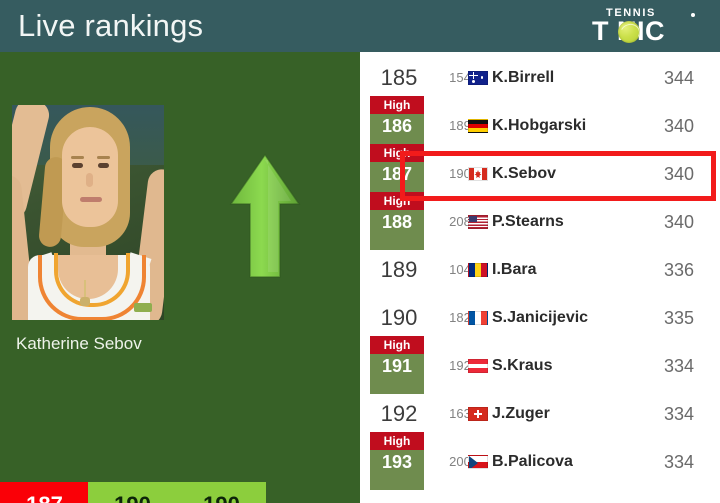 Image resolution: width=720 pixels, height=503 pixels. What do you see at coordinates (460, 173) in the screenshot?
I see `previous-rank: 190` at bounding box center [460, 173].